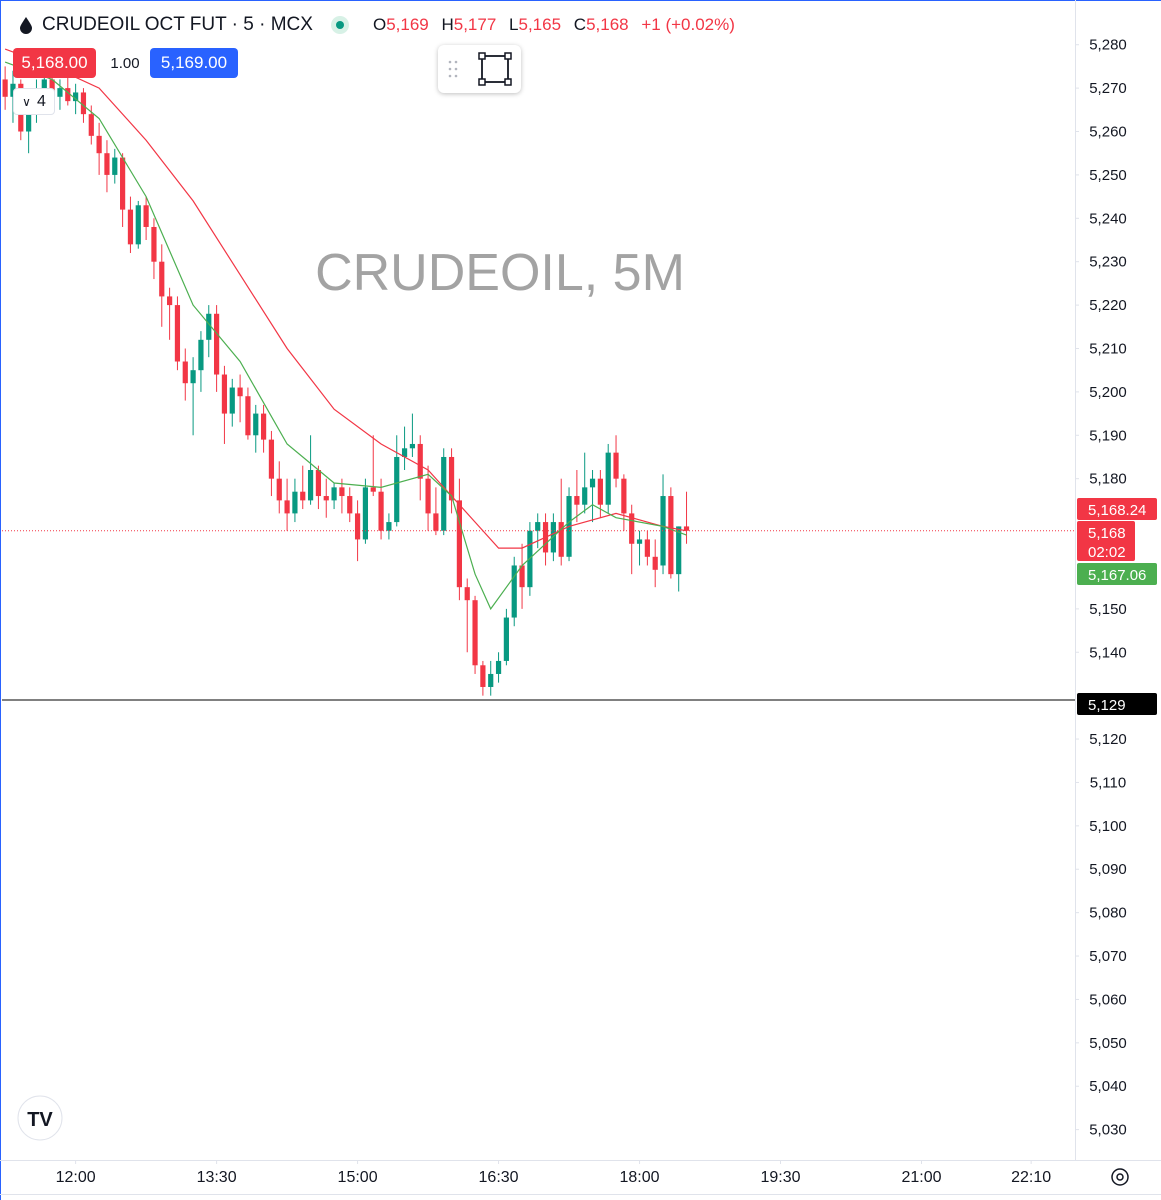 The image size is (1161, 1200). Describe the element at coordinates (1120, 1177) in the screenshot. I see `settings-icon` at that location.